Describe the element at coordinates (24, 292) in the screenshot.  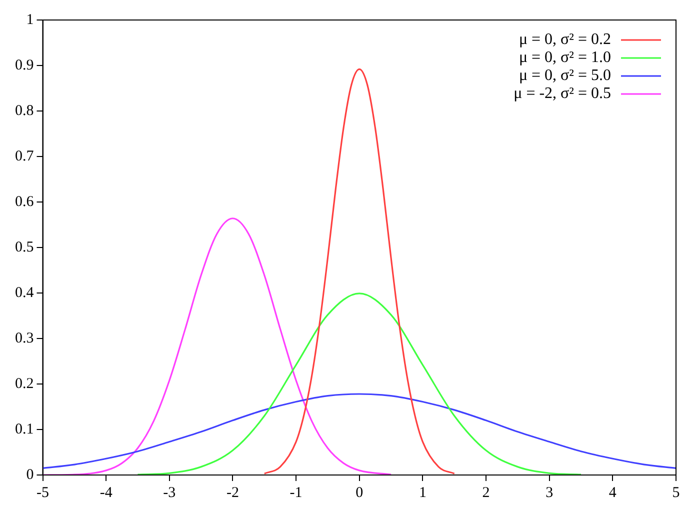
I see `y-tick-label: 0.4` at that location.